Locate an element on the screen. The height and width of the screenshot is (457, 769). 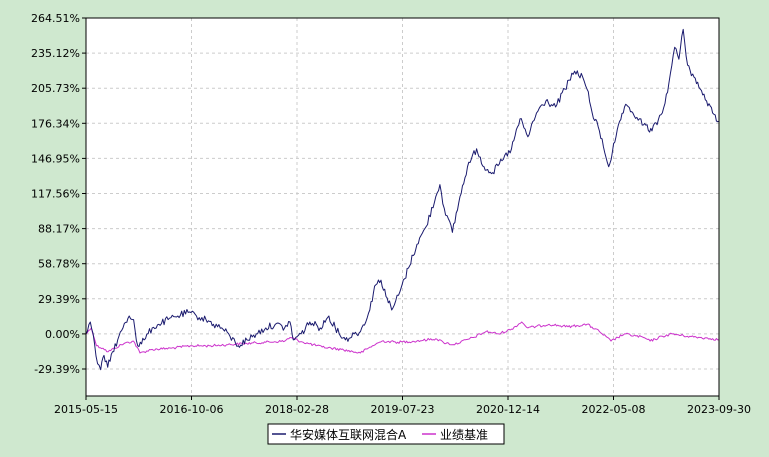
y-tick-label: 146.95% is located at coordinates (55, 158).